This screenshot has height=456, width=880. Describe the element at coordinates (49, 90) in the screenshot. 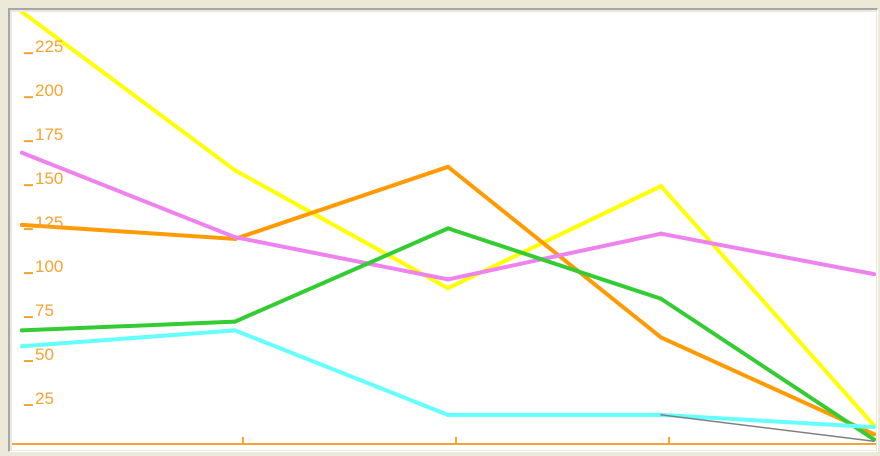

I see `y-tick-label-200: 200` at that location.